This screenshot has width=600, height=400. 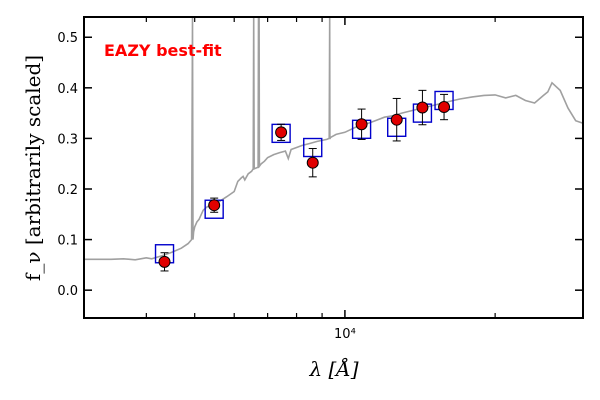 I want to click on y-tick-label: 0.4, so click(x=67, y=89).